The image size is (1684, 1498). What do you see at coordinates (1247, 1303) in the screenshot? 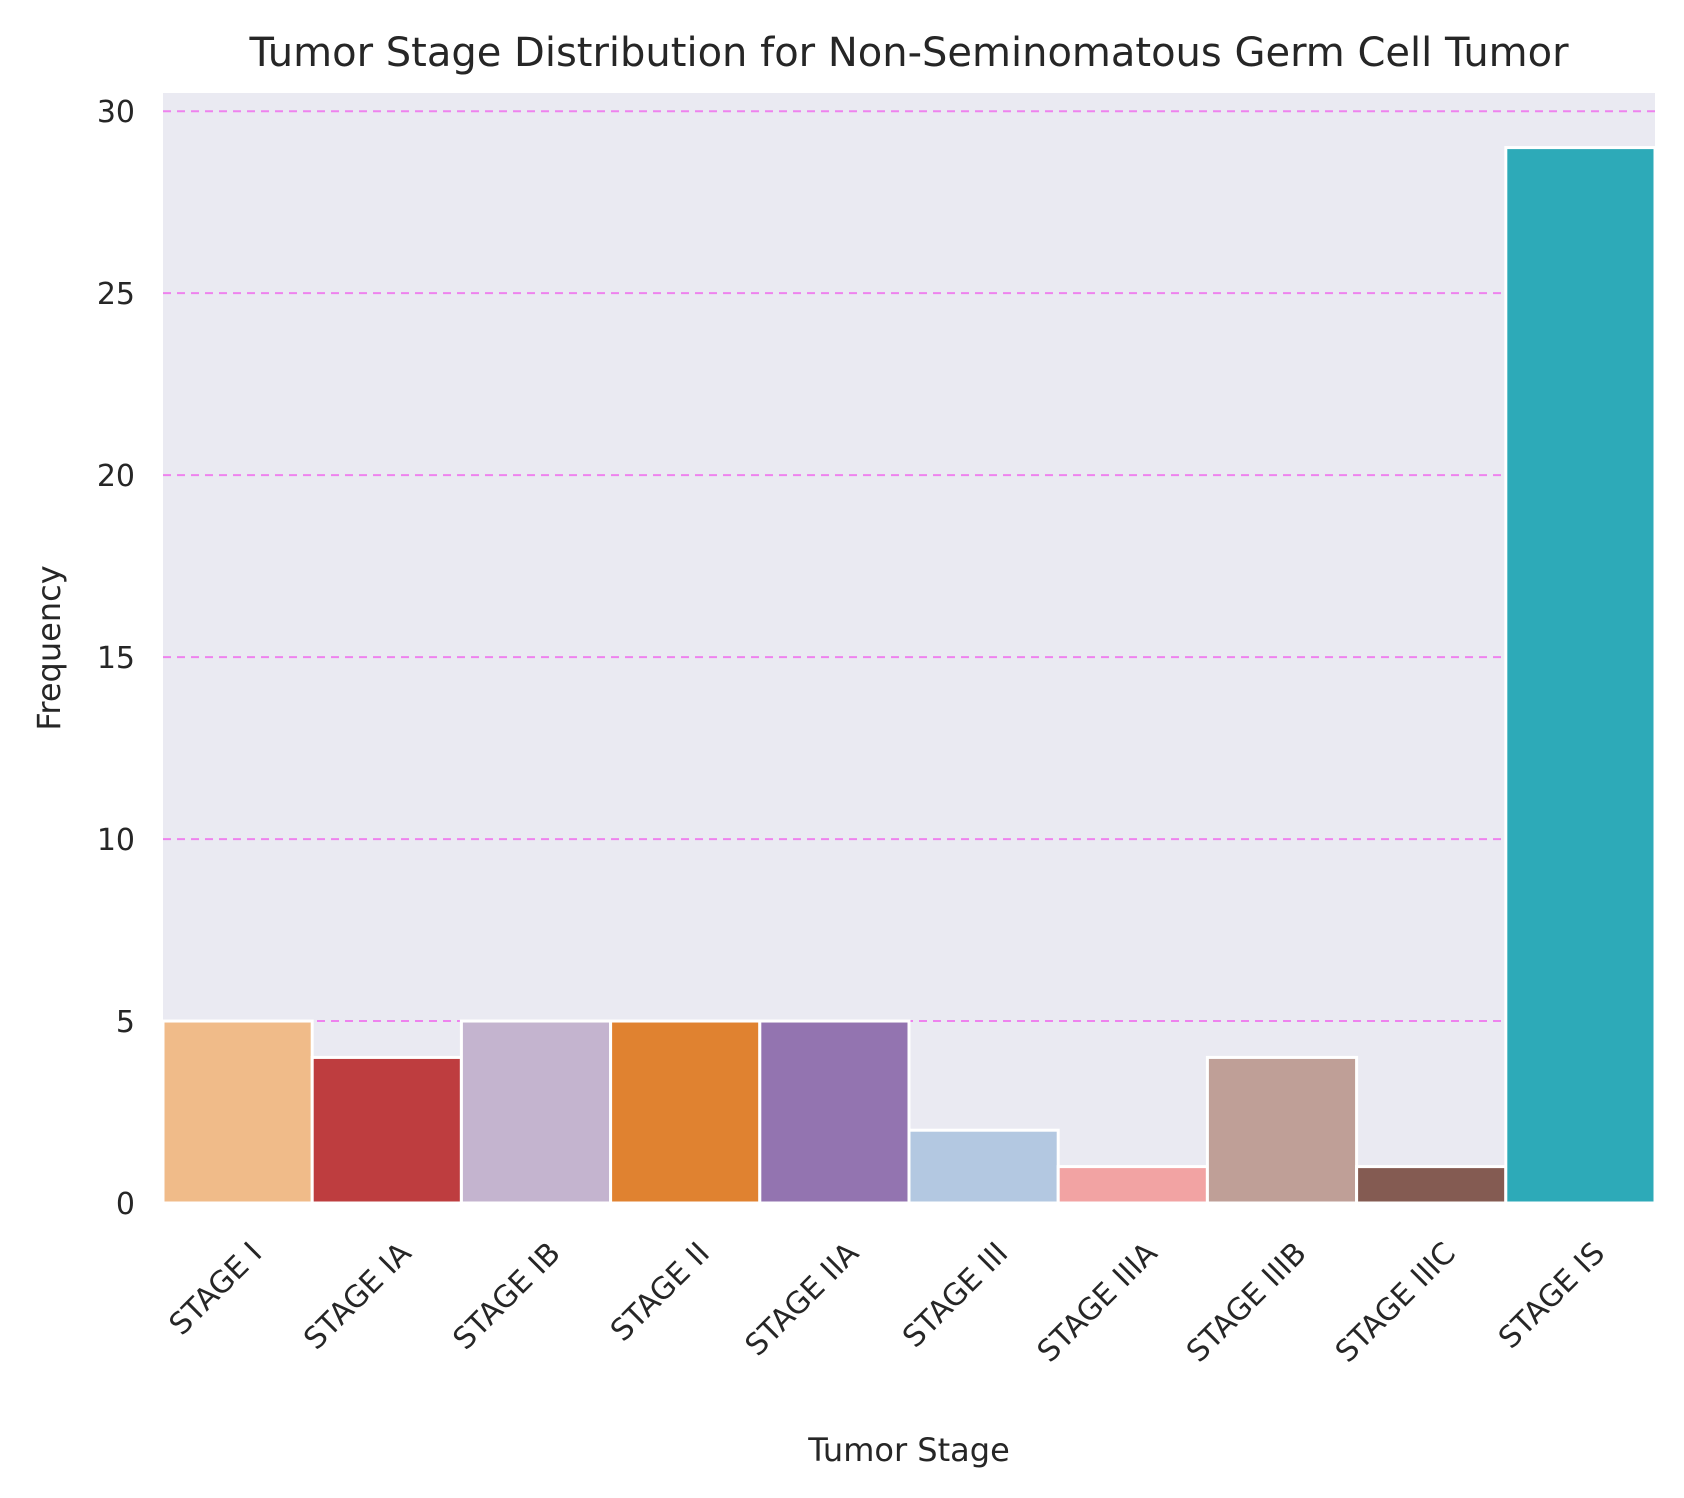
I see `x-tick-label: STAGE IIIB` at bounding box center [1247, 1303].